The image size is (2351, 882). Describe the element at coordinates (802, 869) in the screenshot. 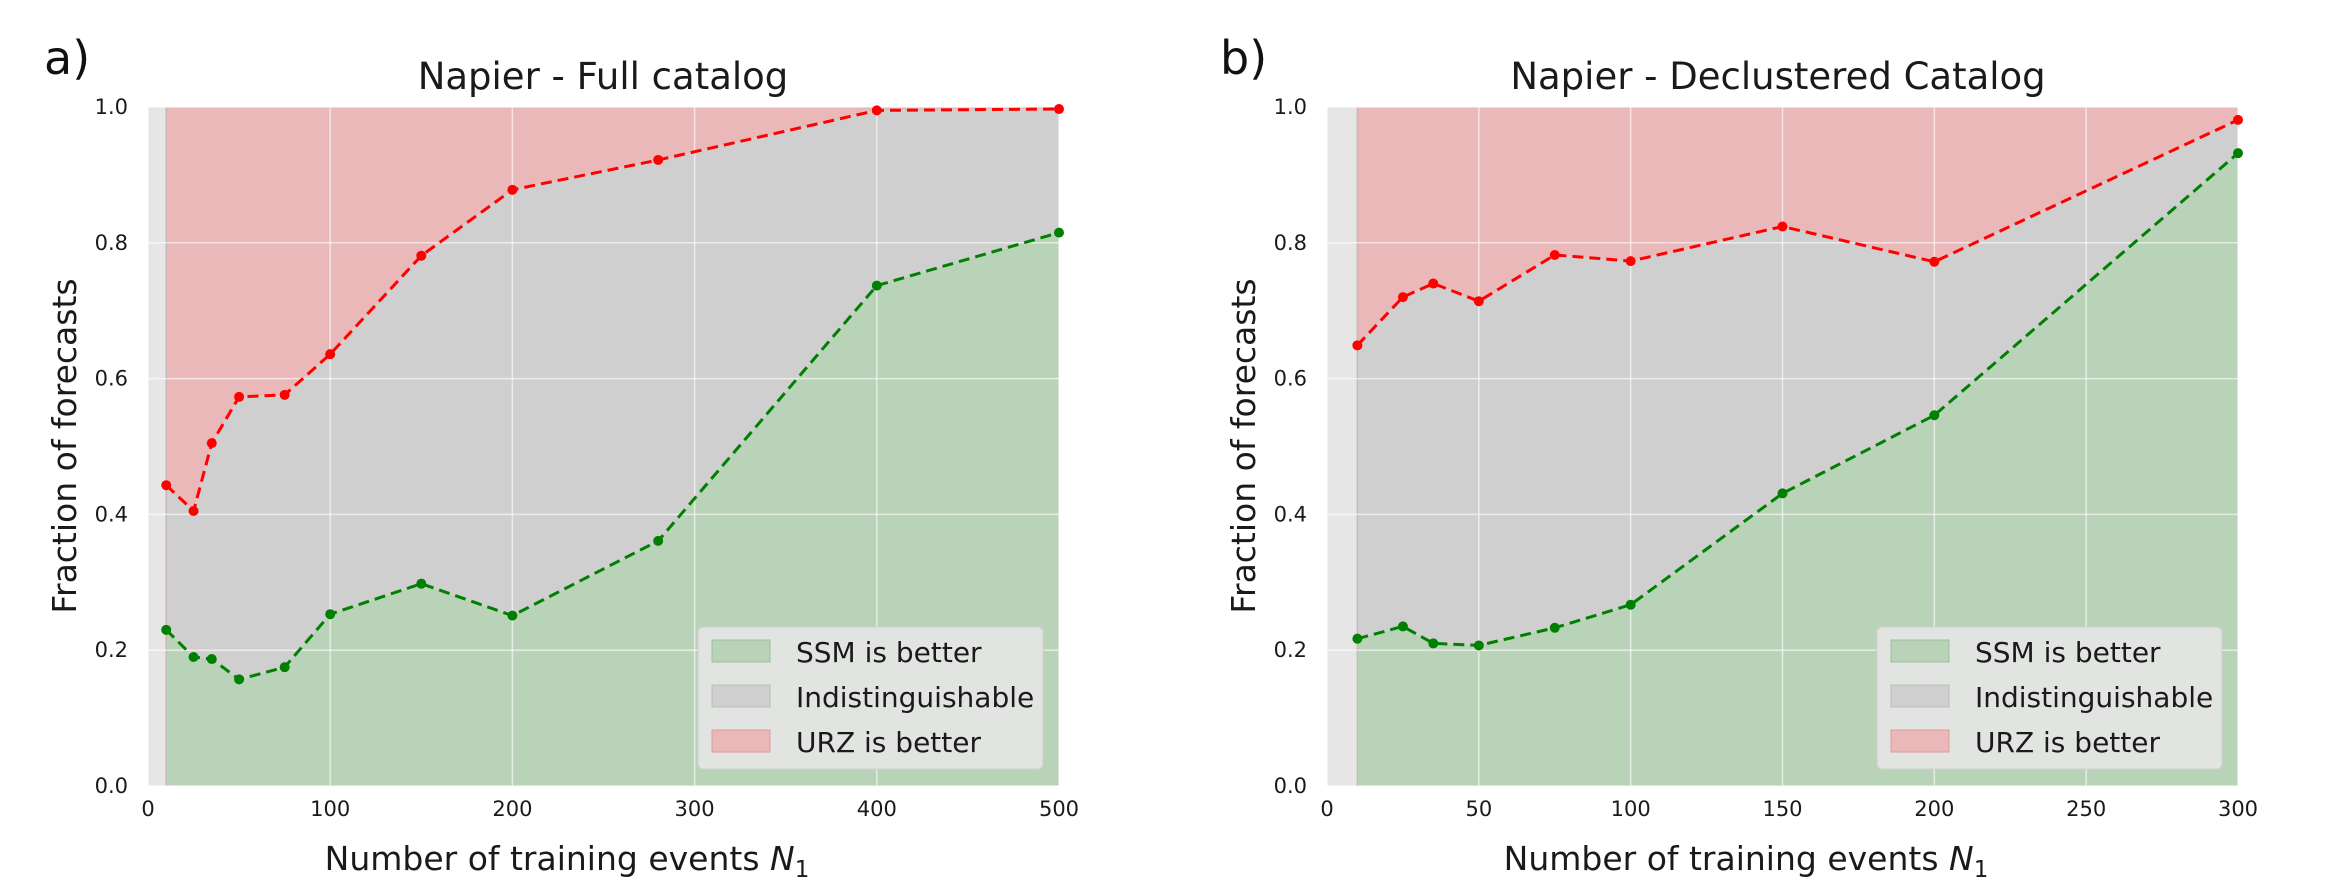

I see `panel-a-xlabel-sub: 1` at that location.